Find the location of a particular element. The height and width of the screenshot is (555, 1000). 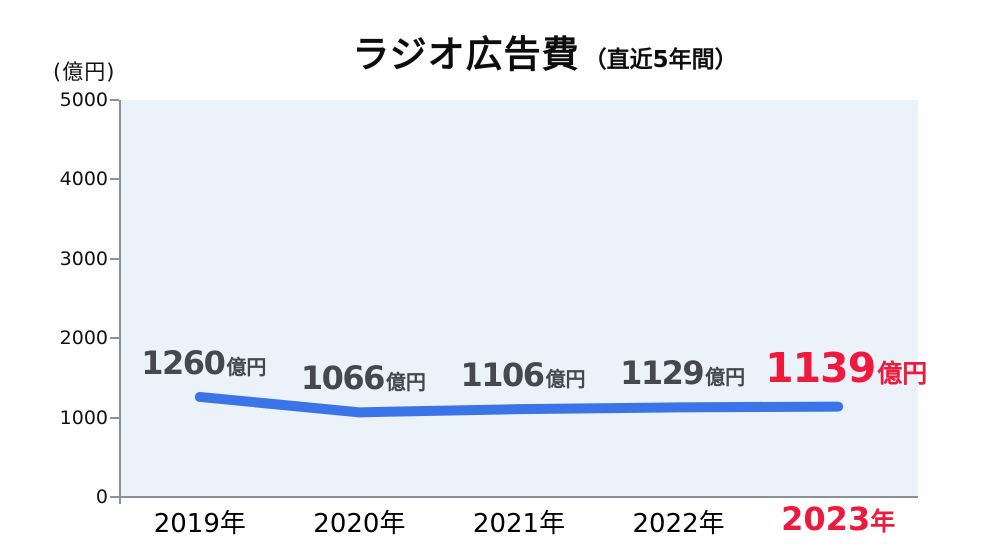

data-label: 1129 億円 is located at coordinates (682, 373).